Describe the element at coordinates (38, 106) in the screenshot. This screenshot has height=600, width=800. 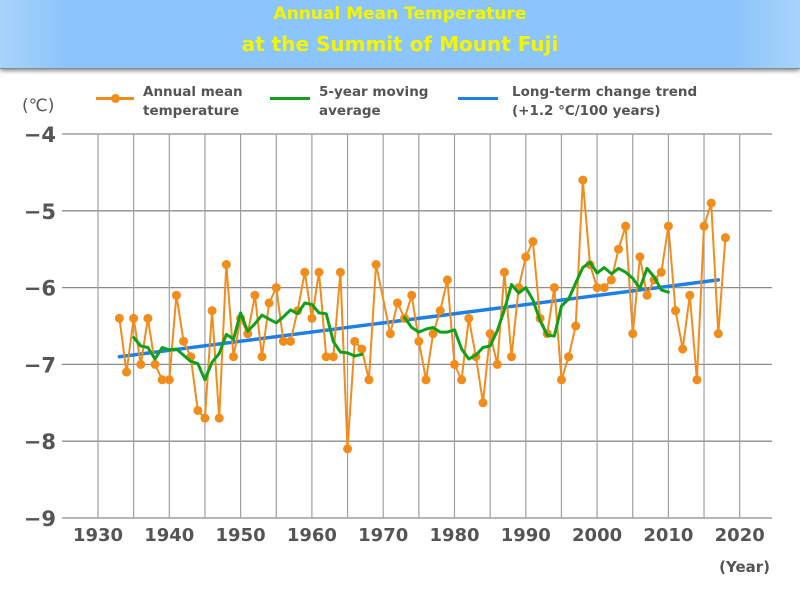
I see `y-axis-unit-label: (℃)` at that location.